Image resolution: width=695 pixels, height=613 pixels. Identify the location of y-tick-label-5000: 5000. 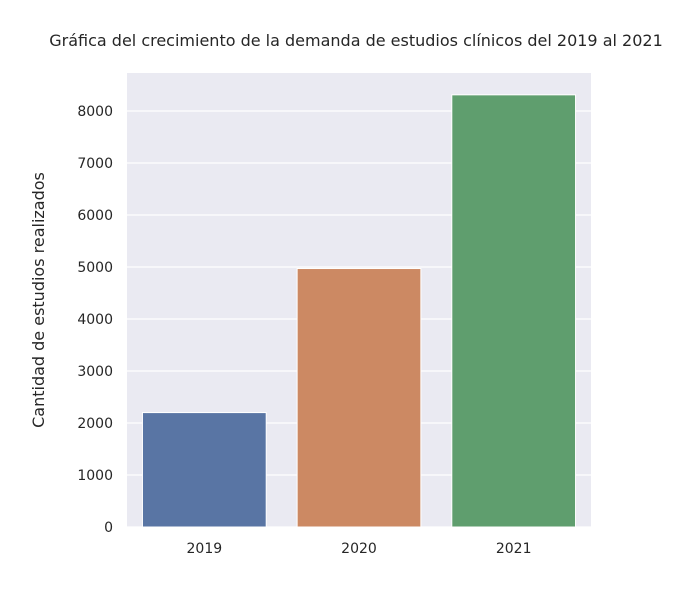
(95, 268).